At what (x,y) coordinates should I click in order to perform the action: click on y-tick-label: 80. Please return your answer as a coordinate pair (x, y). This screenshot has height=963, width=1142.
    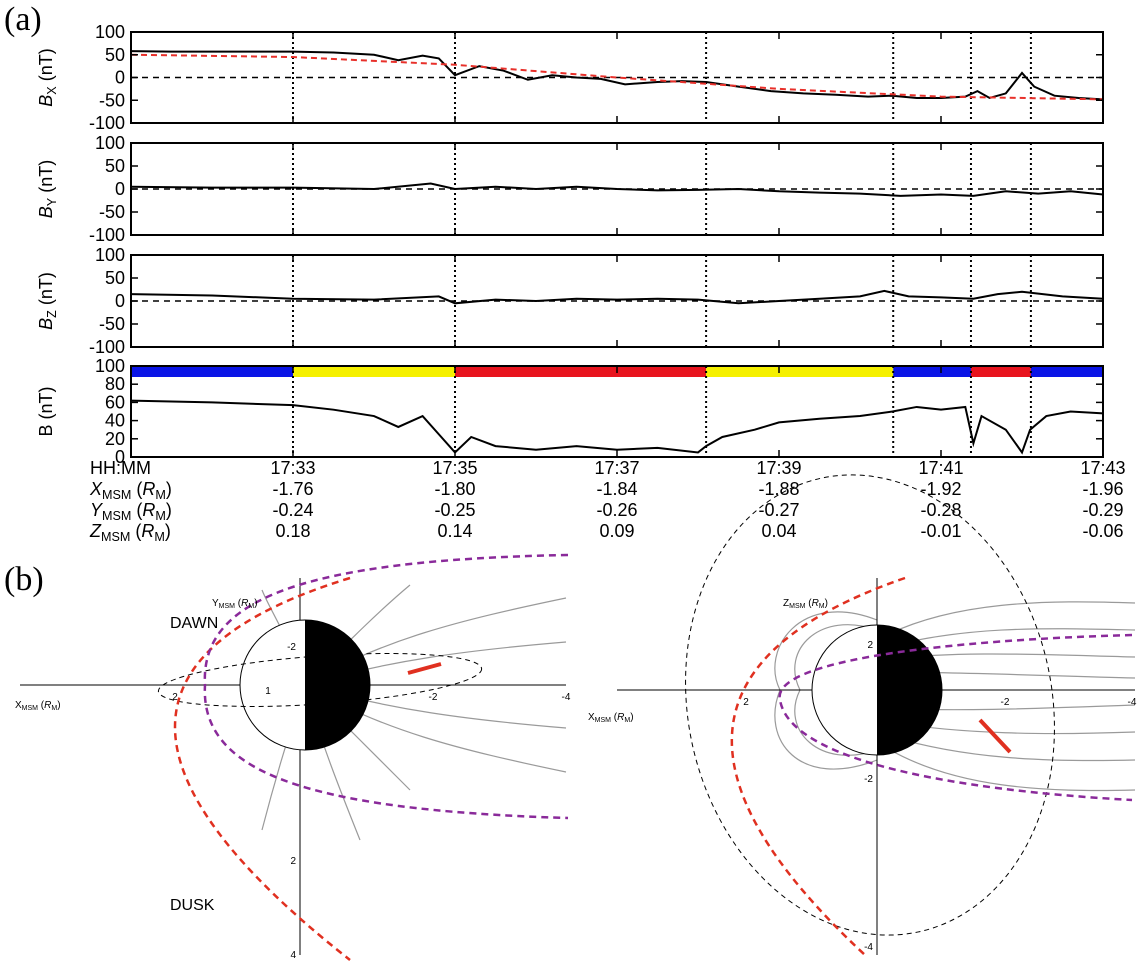
    Looking at the image, I should click on (115, 384).